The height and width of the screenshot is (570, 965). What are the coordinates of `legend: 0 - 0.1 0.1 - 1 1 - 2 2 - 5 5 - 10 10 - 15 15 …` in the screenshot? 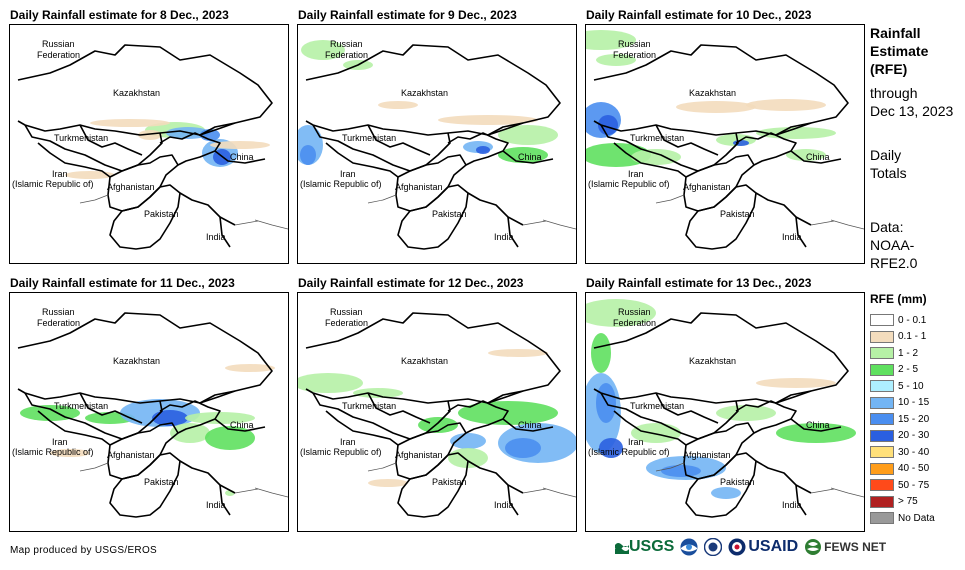 It's located at (902, 419).